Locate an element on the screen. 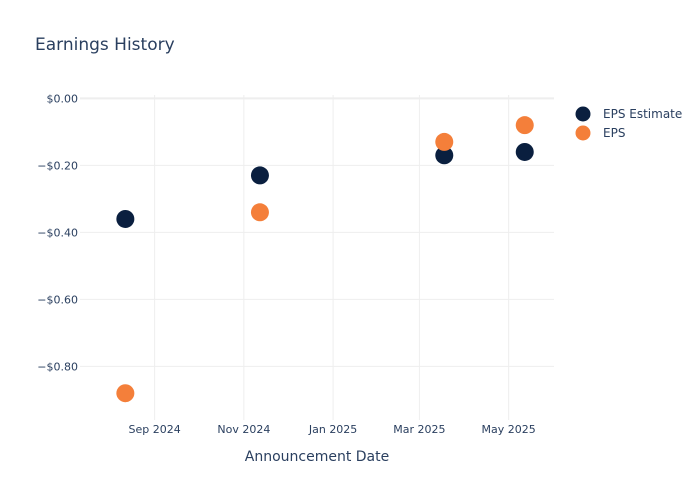 This screenshot has width=700, height=500. chart-title: Earnings History is located at coordinates (105, 45).